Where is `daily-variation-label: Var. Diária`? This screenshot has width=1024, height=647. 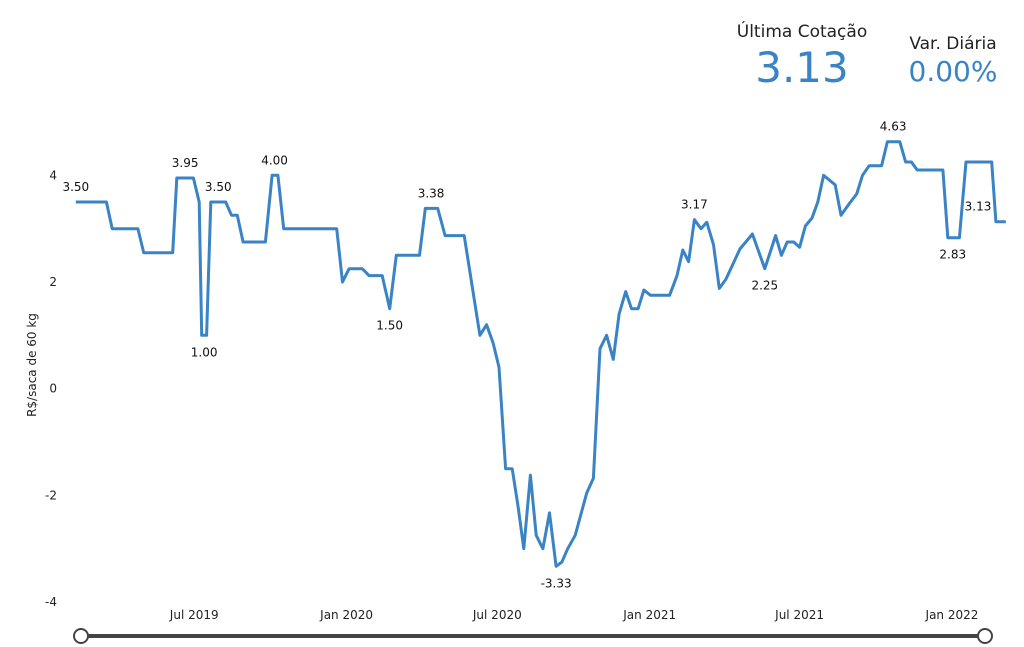
daily-variation-label: Var. Diária is located at coordinates (953, 44).